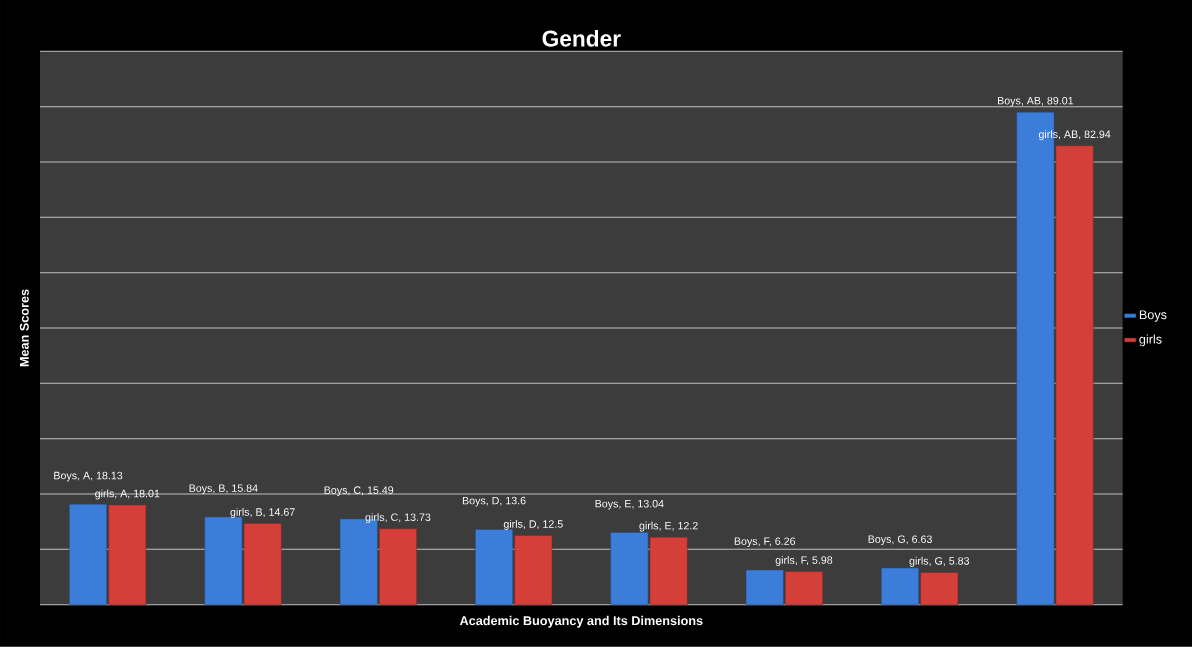 This screenshot has height=647, width=1192. I want to click on x-axis-title: Academic Buoyancy and Its Dimensions, so click(581, 622).